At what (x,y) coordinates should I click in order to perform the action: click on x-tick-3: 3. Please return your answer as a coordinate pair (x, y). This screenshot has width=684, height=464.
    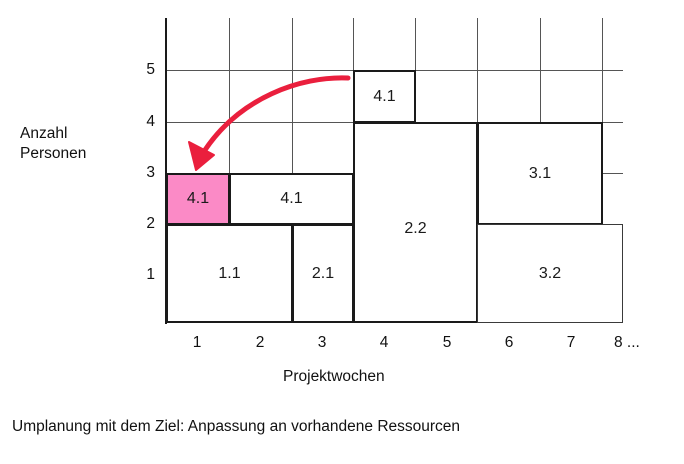
    Looking at the image, I should click on (322, 342).